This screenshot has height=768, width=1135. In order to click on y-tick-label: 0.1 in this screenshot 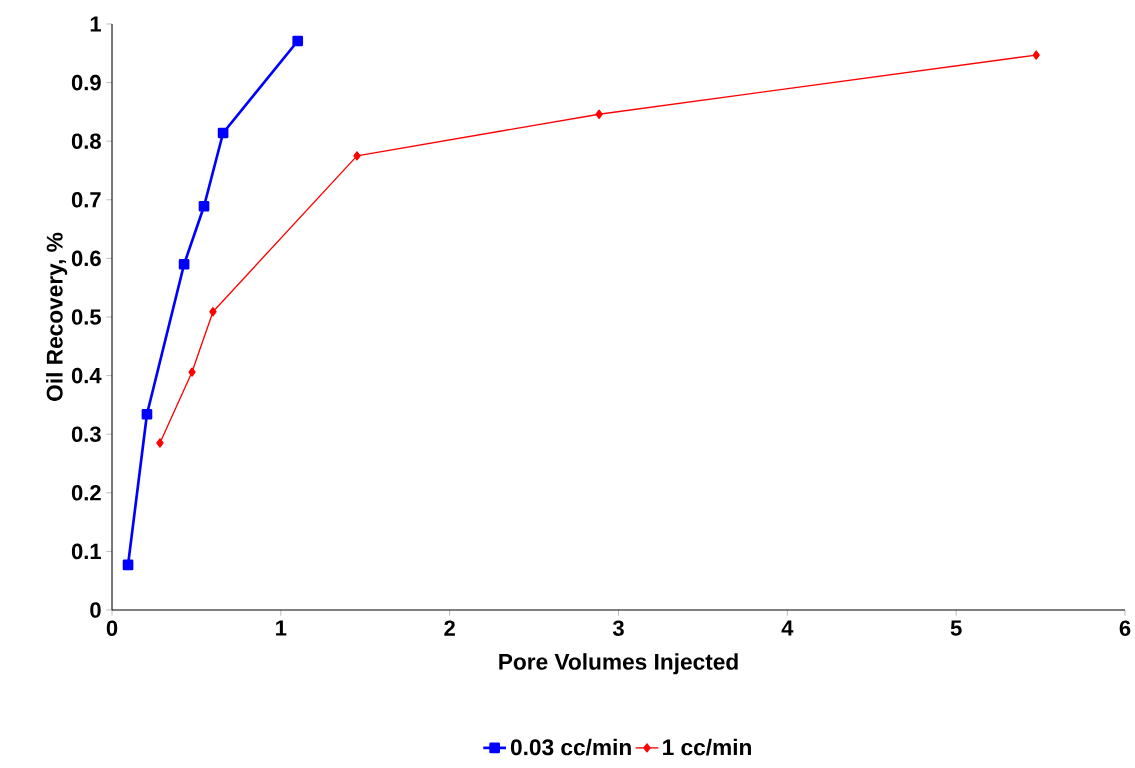, I will do `click(86, 551)`.